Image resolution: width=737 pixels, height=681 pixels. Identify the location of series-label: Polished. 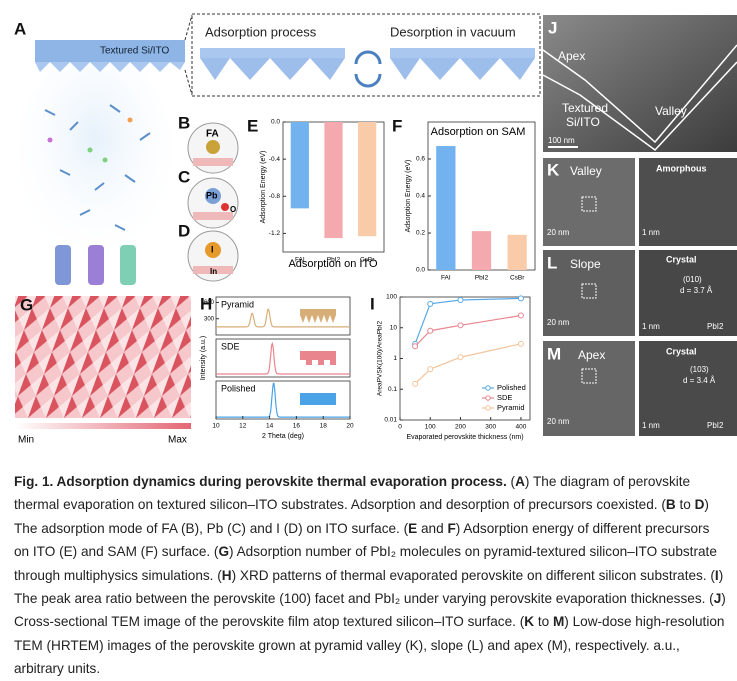
(238, 388).